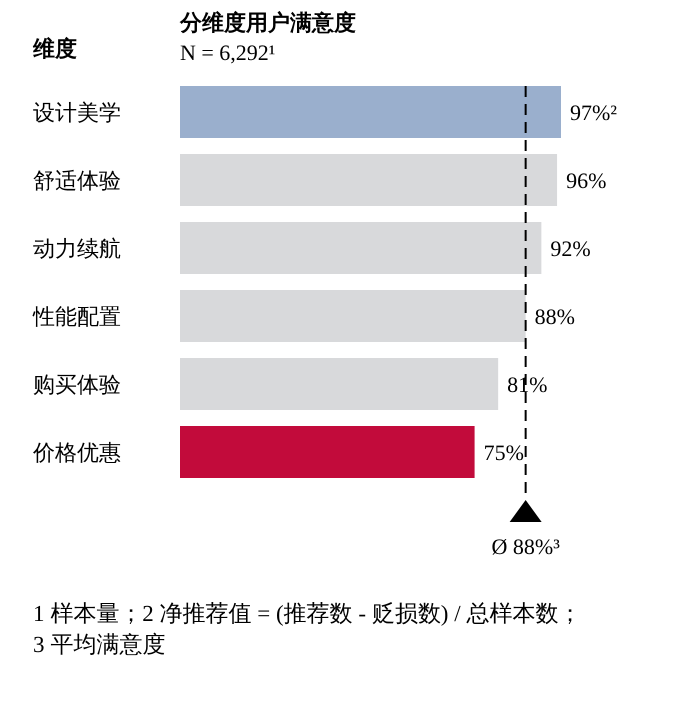 Image resolution: width=680 pixels, height=711 pixels. I want to click on data-label: 96%, so click(586, 180).